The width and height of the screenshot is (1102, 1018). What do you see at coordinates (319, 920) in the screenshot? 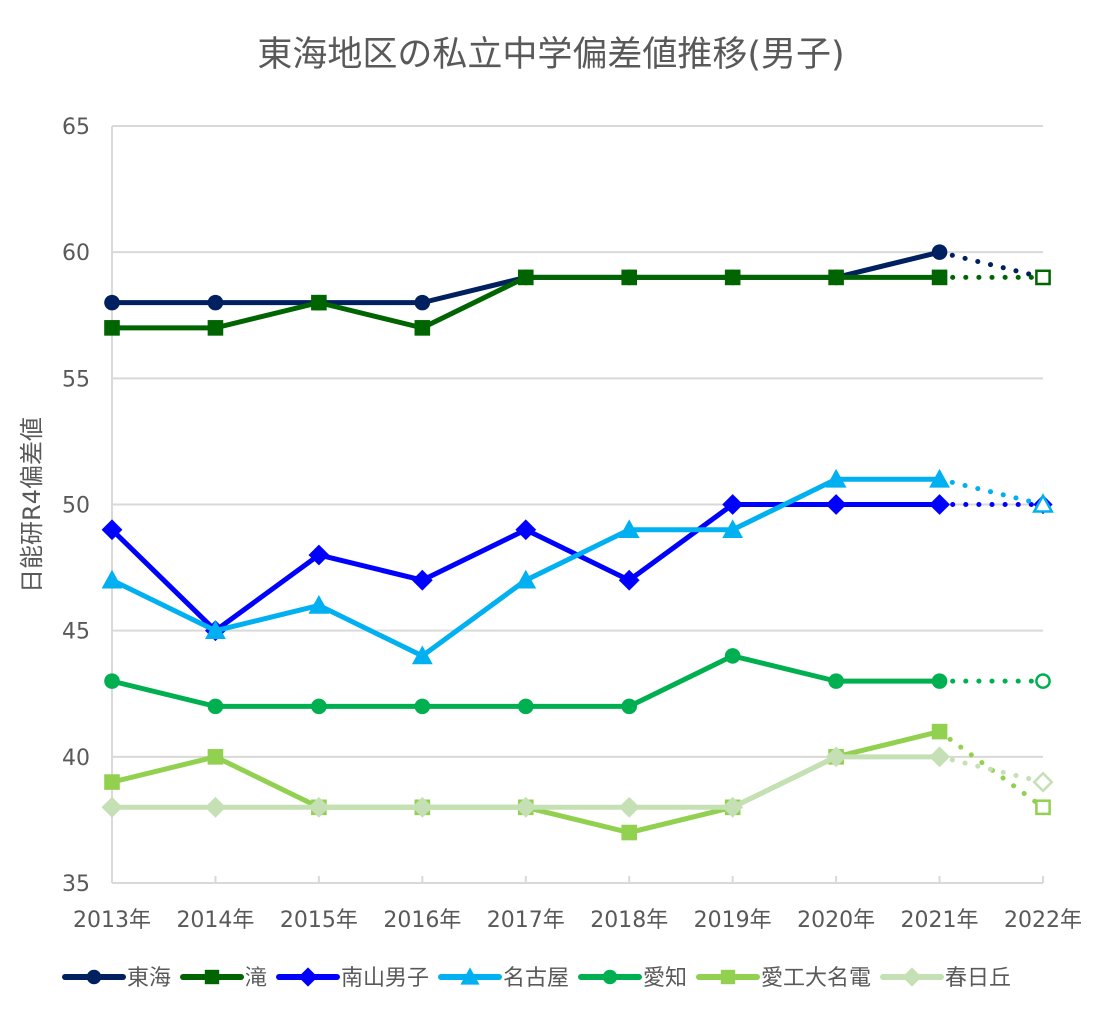
I see `x-tick-label: 2015年` at bounding box center [319, 920].